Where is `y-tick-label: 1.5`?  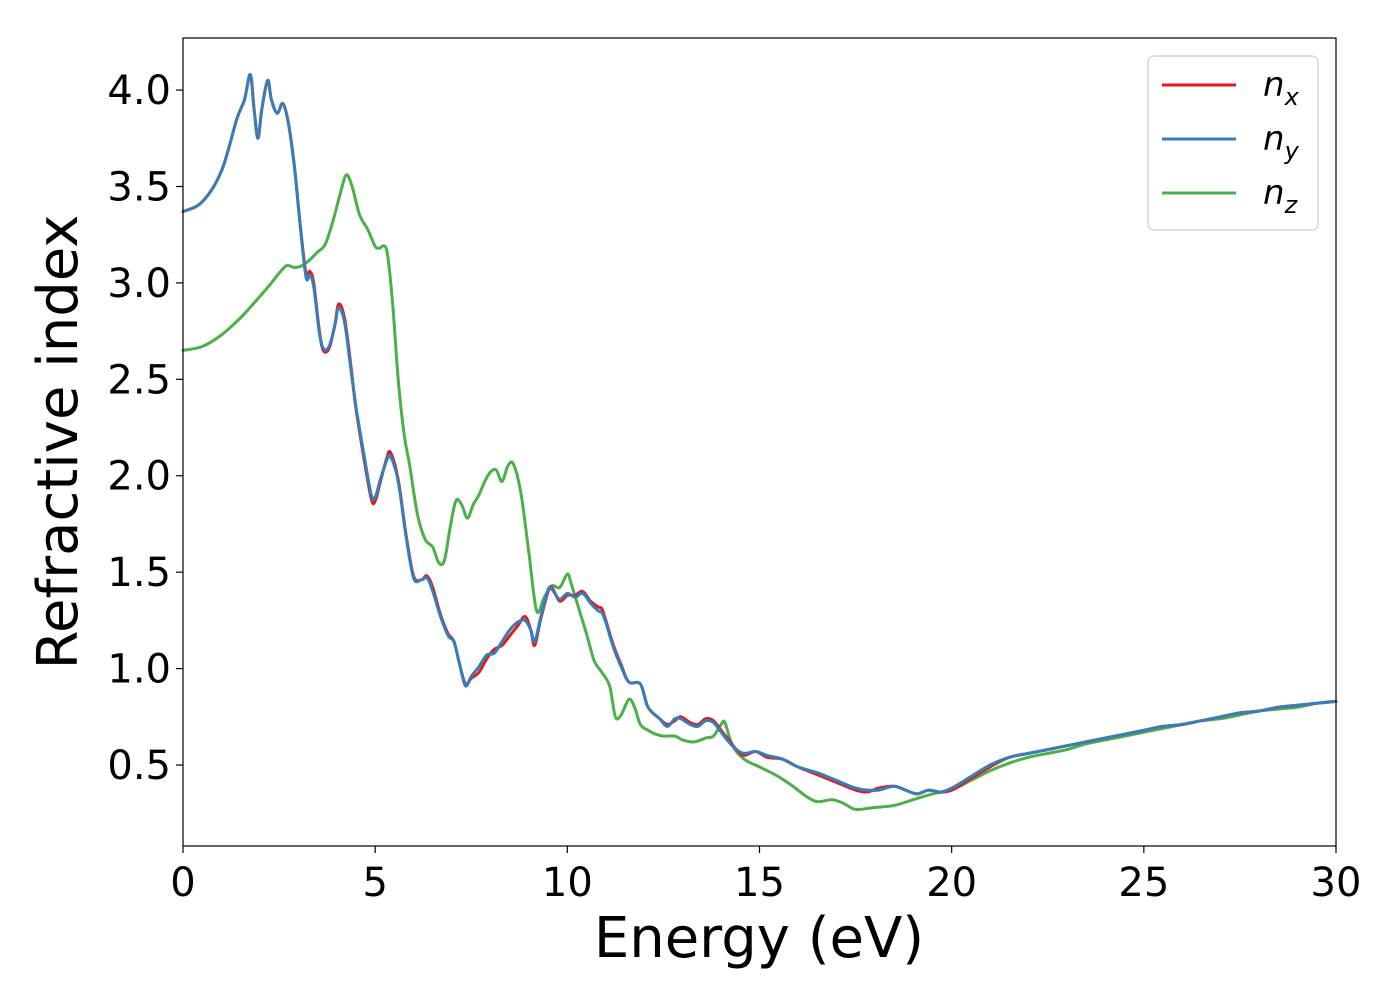
y-tick-label: 1.5 is located at coordinates (139, 573).